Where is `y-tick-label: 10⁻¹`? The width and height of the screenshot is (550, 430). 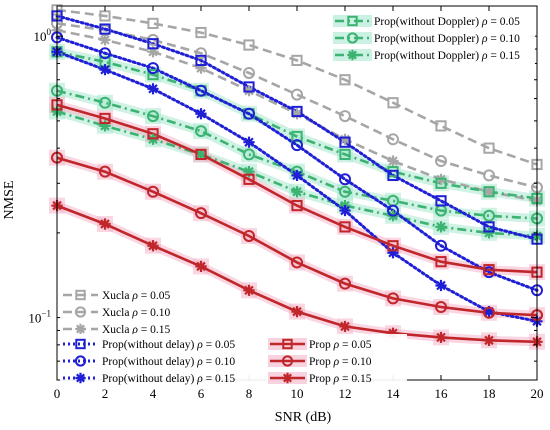
y-tick-label: 10⁻¹ is located at coordinates (39, 317).